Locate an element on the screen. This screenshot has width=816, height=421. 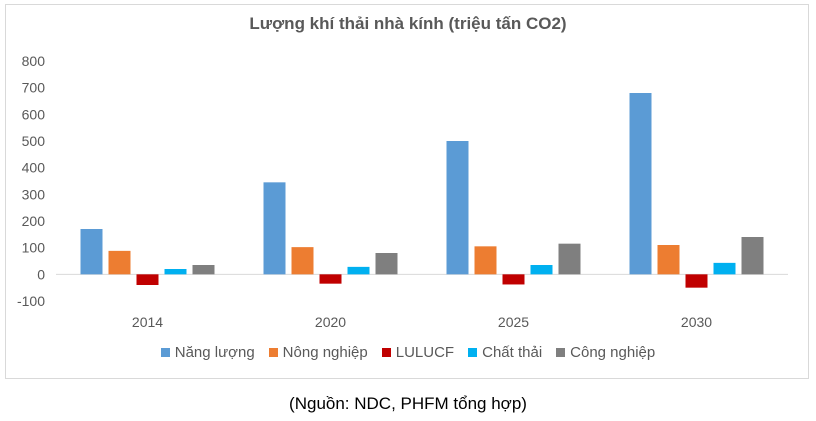
y-tick-label: 400 is located at coordinates (34, 168).